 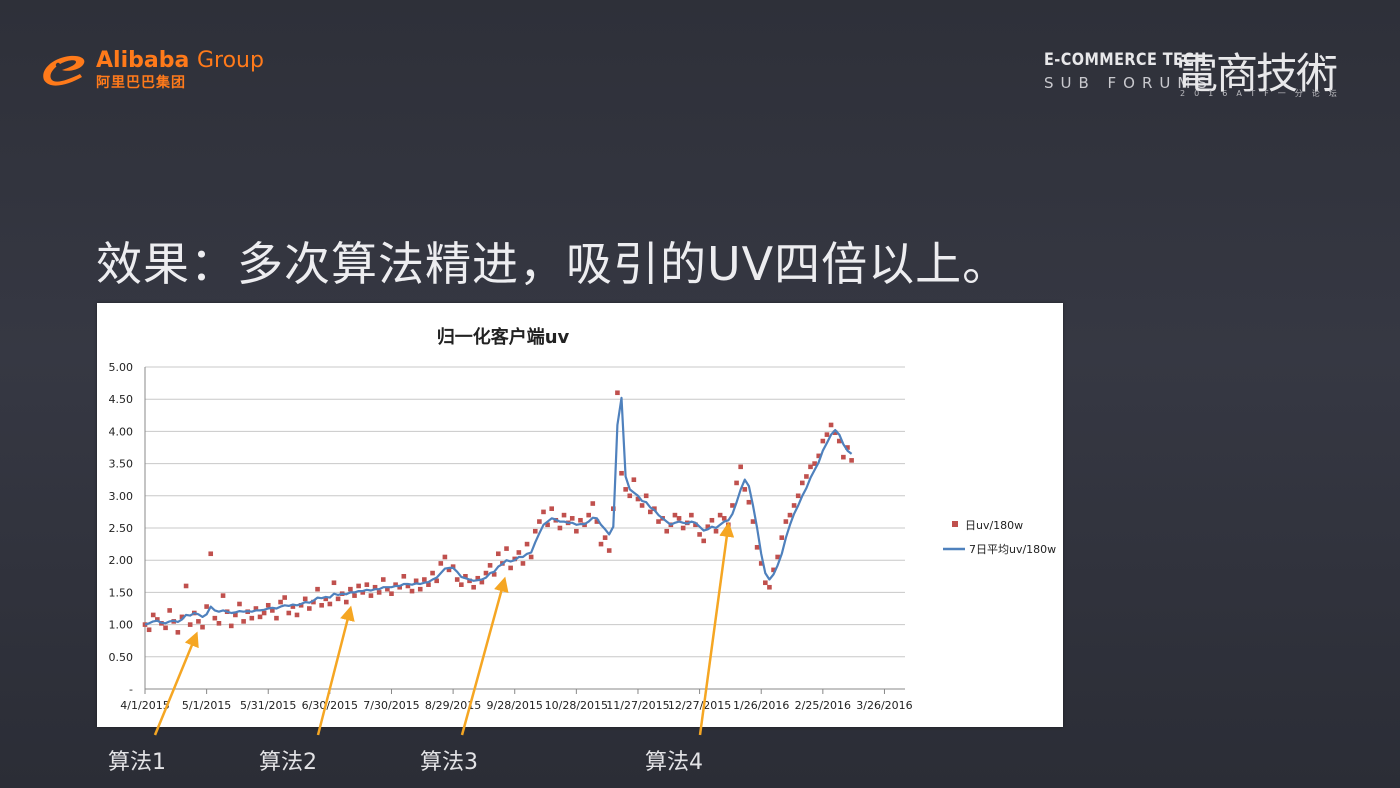 What do you see at coordinates (121, 657) in the screenshot?
I see `y-tick-label: 0.50` at bounding box center [121, 657].